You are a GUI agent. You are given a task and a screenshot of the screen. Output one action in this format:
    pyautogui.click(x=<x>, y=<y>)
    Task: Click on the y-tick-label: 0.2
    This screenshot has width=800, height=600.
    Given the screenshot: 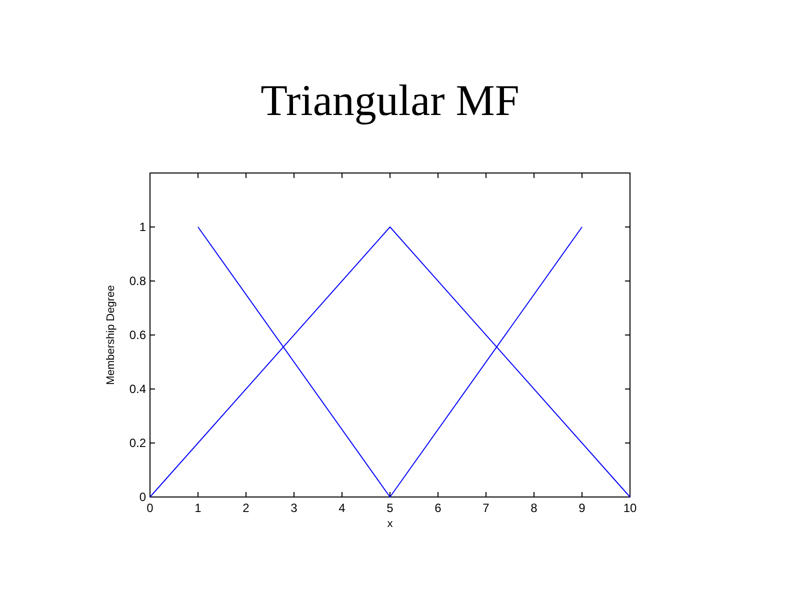 What is the action you would take?
    pyautogui.click(x=137, y=443)
    